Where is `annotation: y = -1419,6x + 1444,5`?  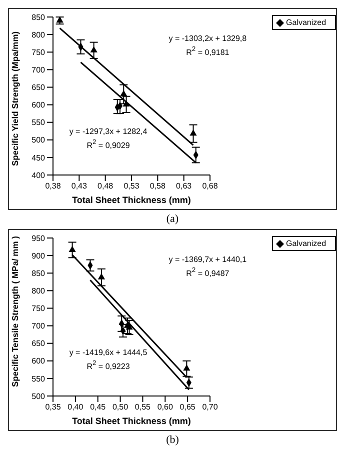 annotation: y = -1419,6x + 1444,5 is located at coordinates (108, 353).